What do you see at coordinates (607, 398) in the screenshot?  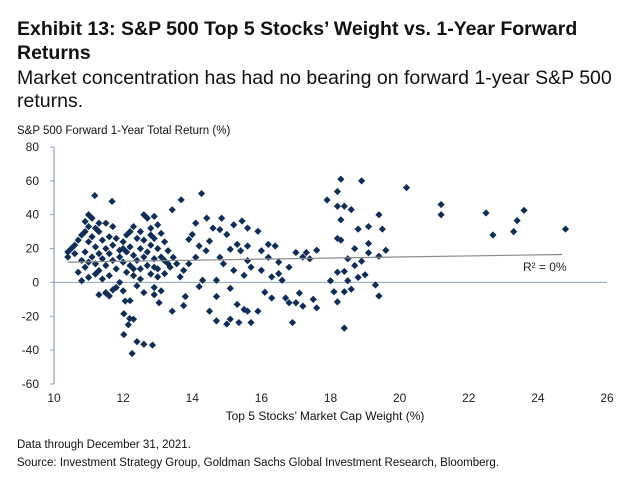 I see `x-tick-label: 26` at bounding box center [607, 398].